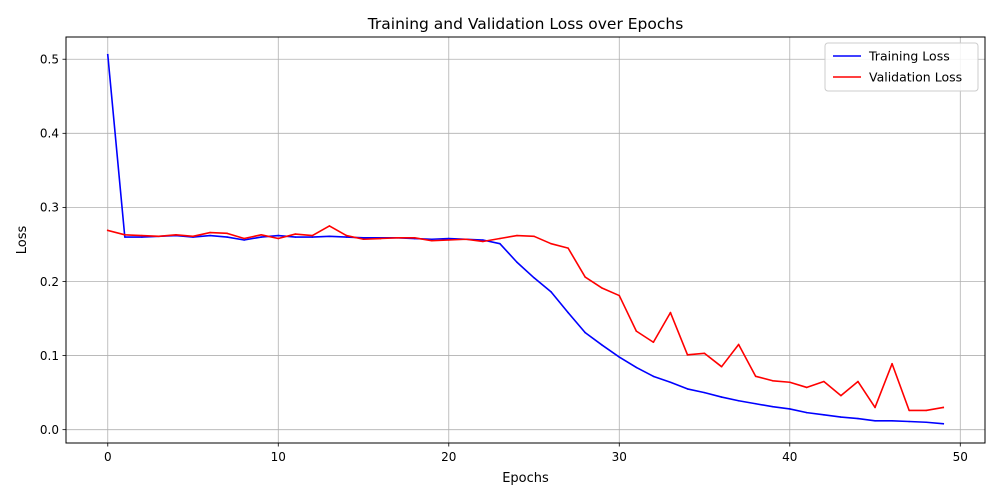 Image resolution: width=1000 pixels, height=500 pixels. I want to click on x-tick-label: 50, so click(960, 457).